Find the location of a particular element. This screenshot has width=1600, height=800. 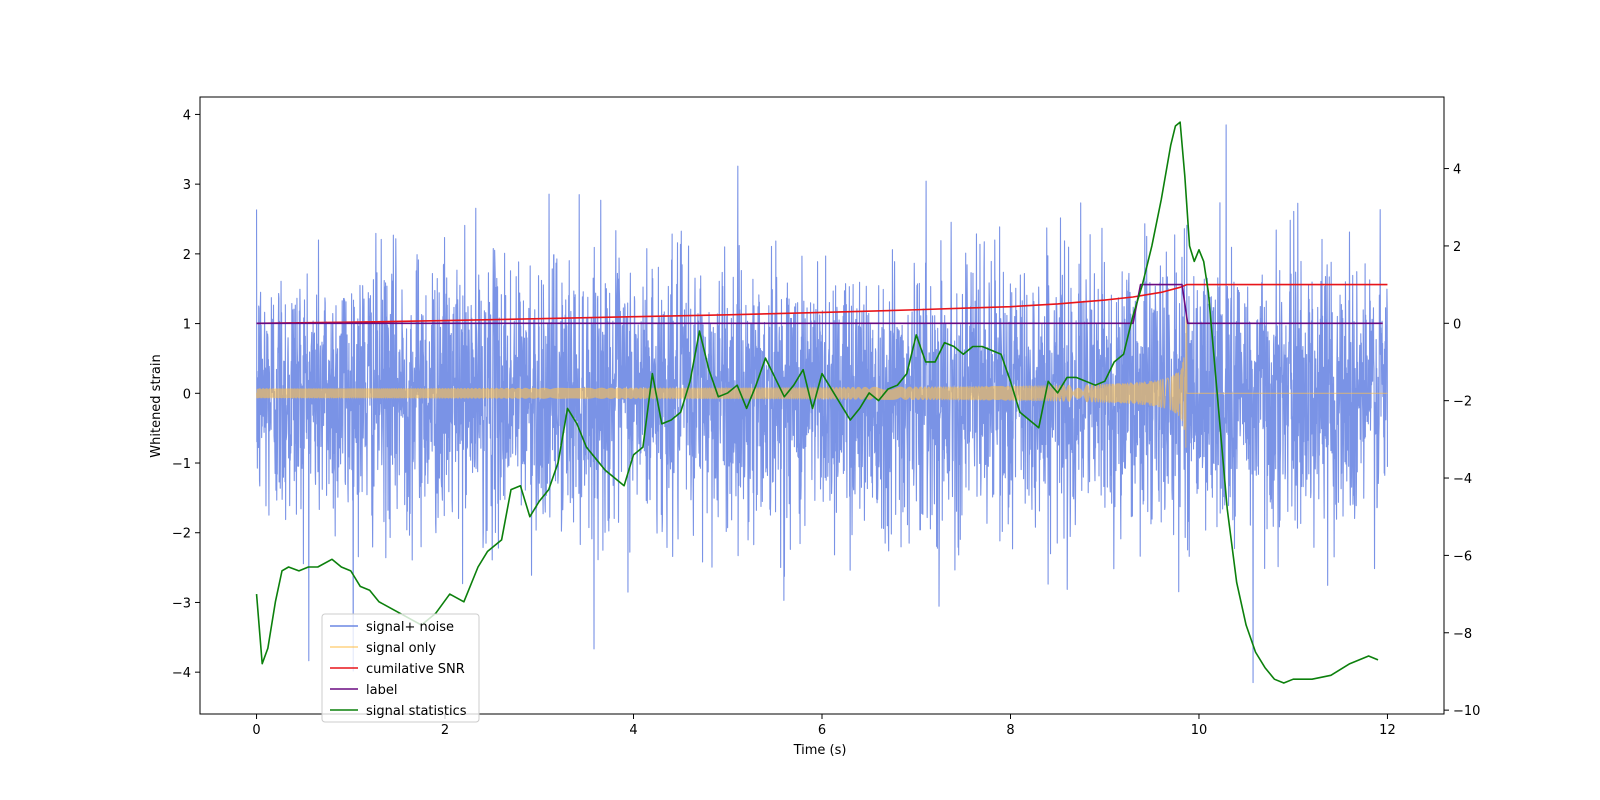

series-line-label is located at coordinates (819, 304).